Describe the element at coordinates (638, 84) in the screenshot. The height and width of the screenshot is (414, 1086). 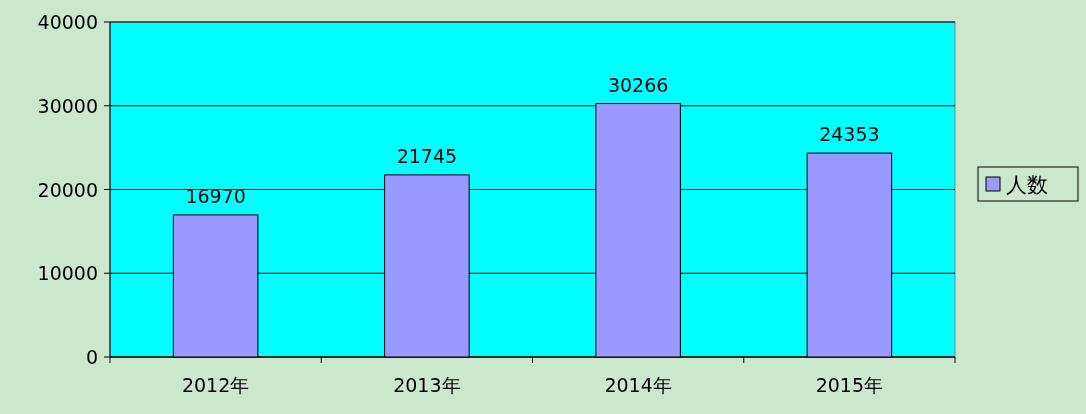
I see `data-label: 30266` at that location.